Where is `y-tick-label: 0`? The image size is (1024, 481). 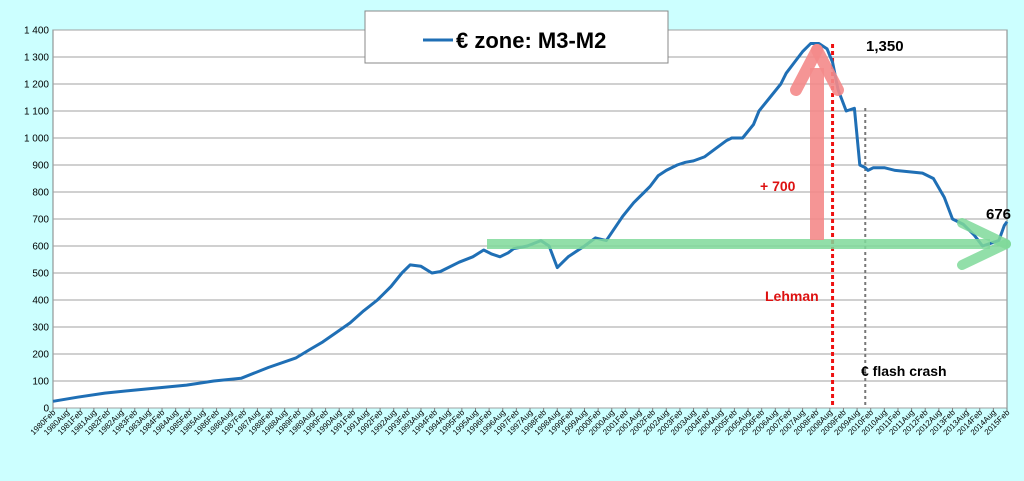 y-tick-label: 0 is located at coordinates (46, 409).